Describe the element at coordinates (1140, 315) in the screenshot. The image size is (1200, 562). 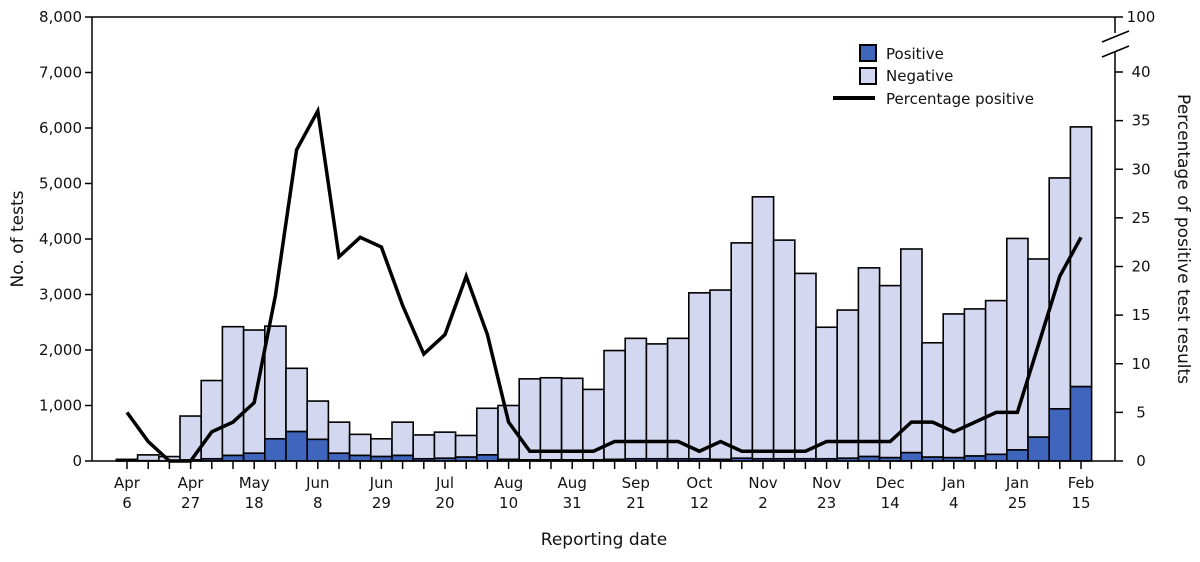
I see `y2-tick-label: 15` at that location.